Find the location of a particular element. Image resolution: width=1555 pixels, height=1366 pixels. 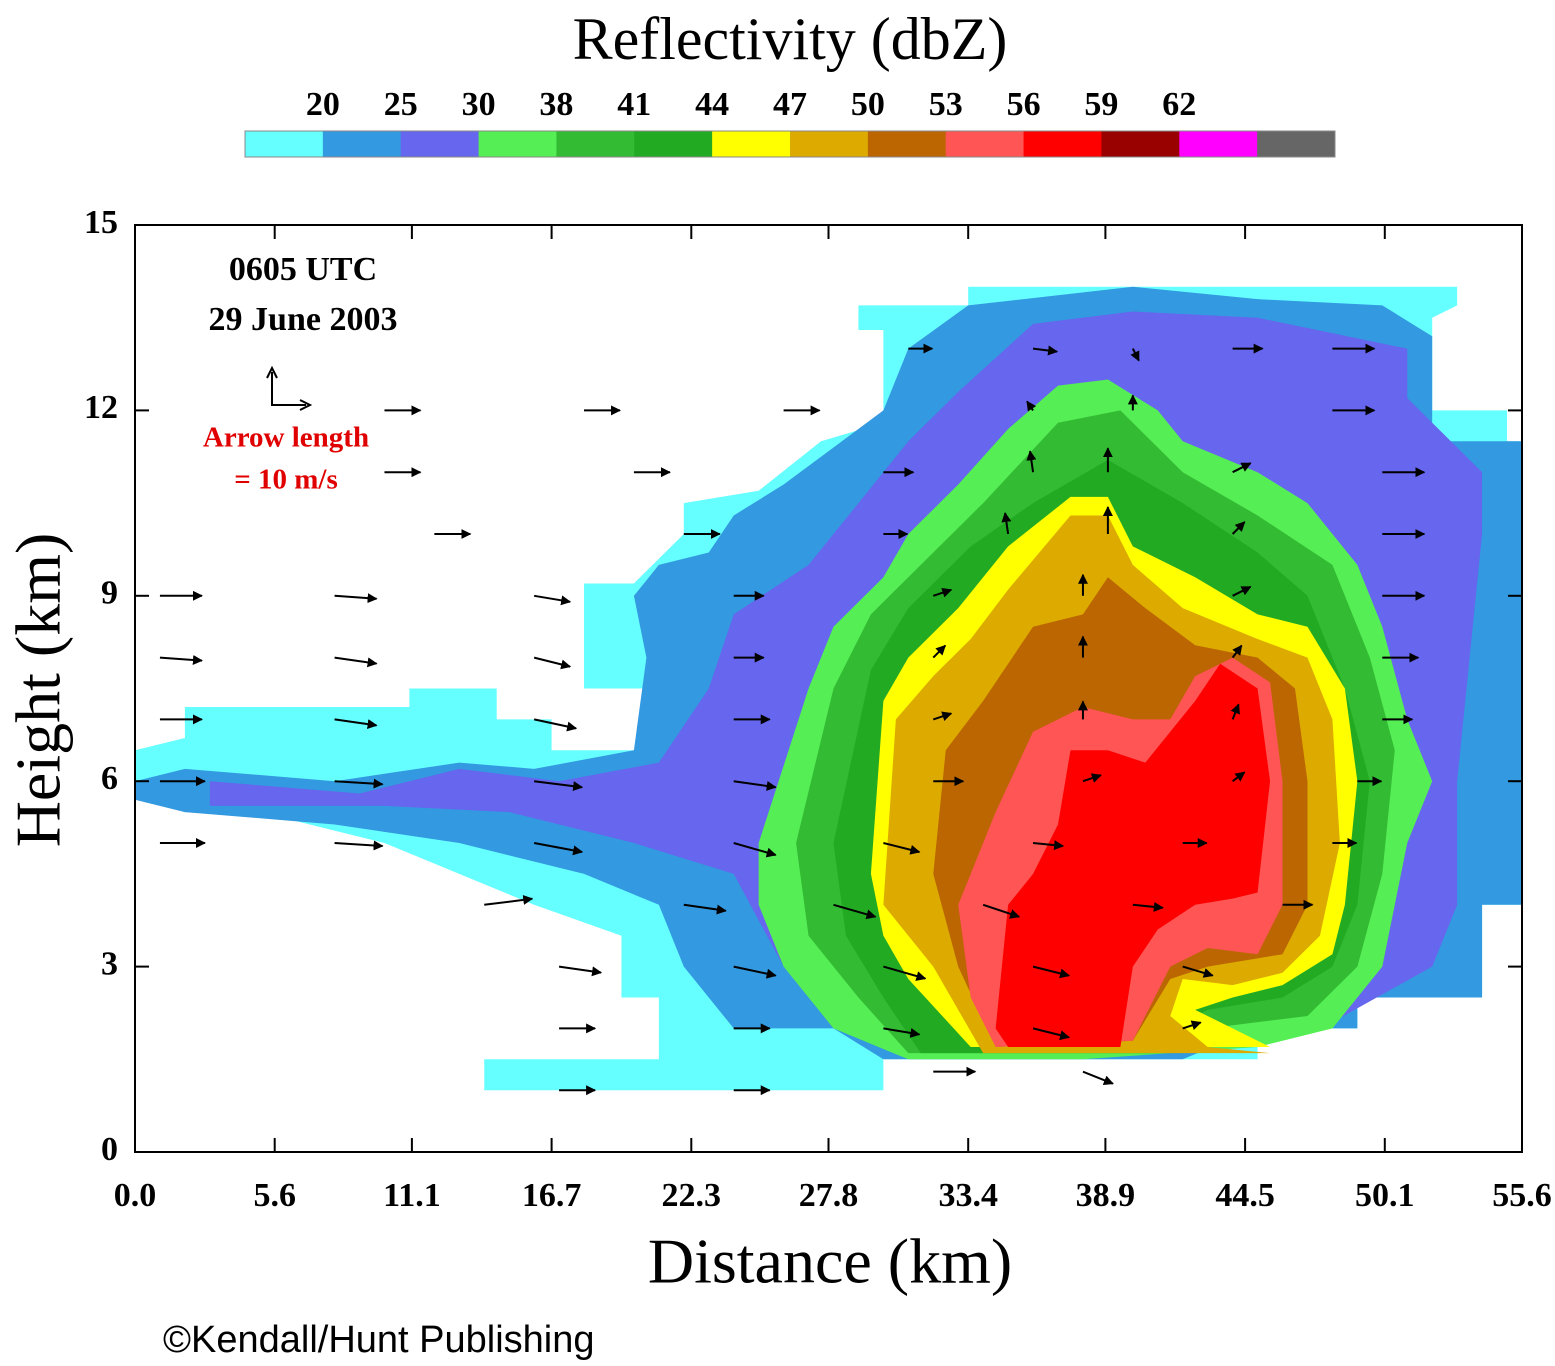

x-tick-label: 27.8 is located at coordinates (829, 1195).